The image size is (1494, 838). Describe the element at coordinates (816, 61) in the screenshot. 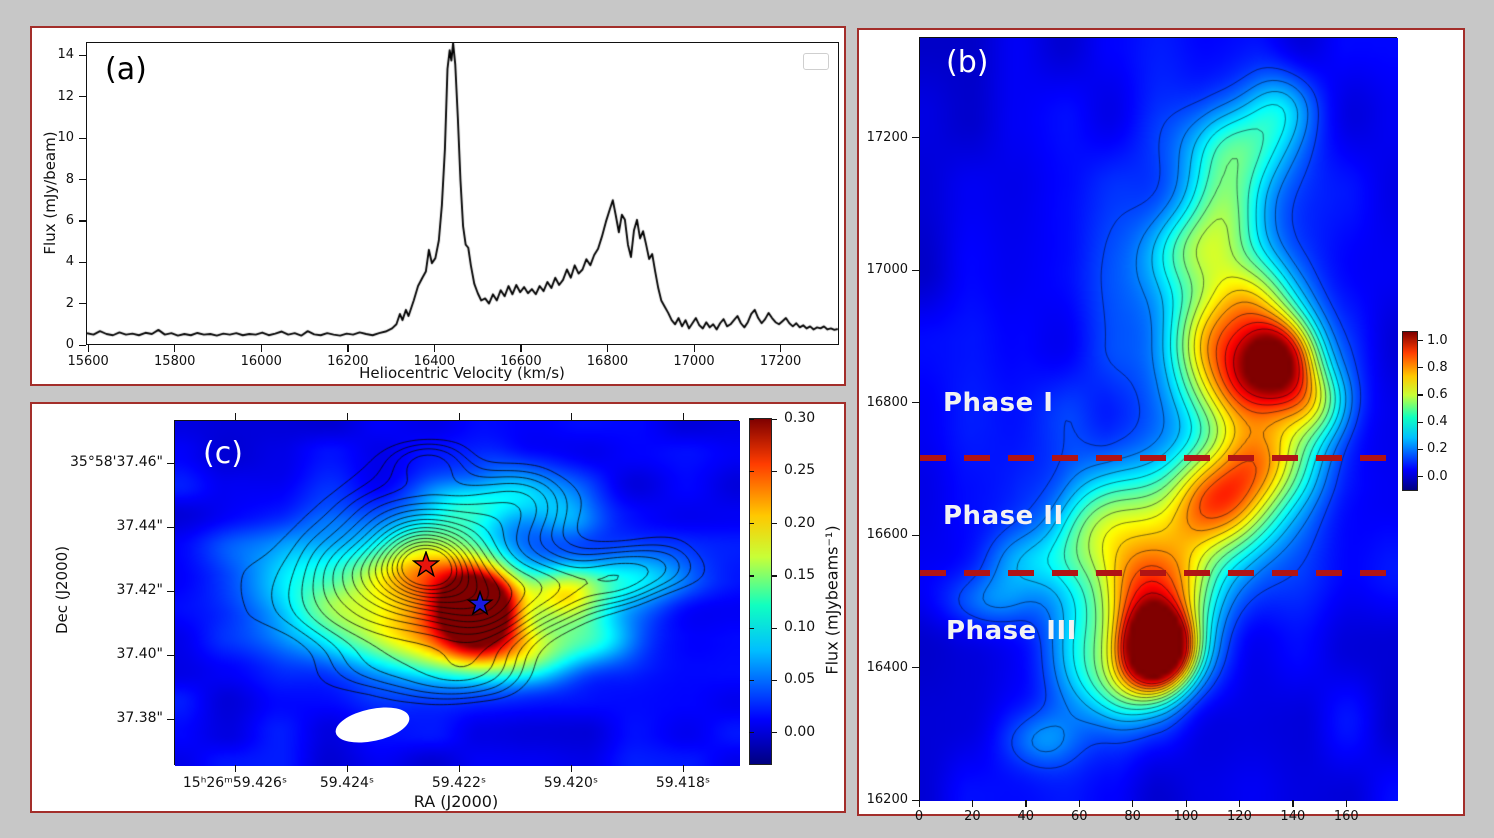

I see `empty-legend-box` at that location.